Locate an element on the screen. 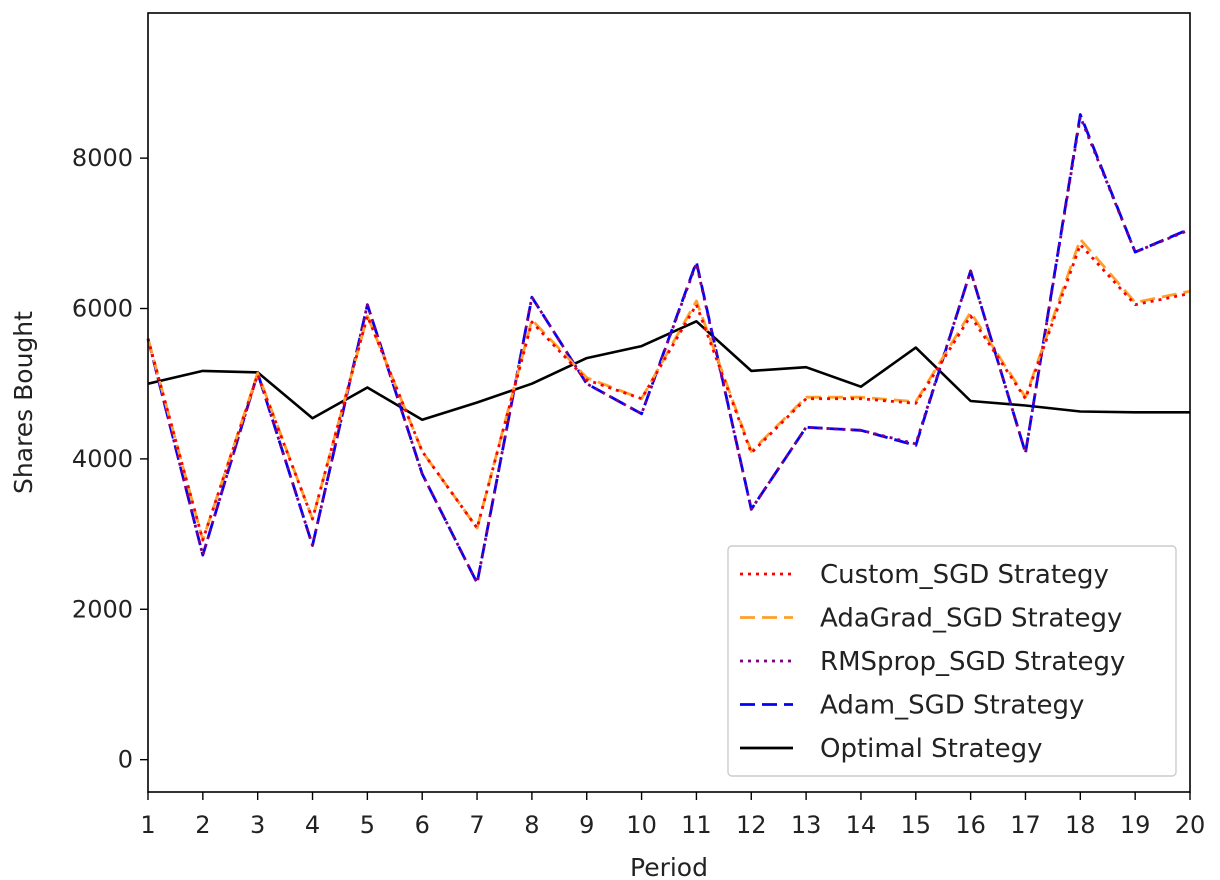 The height and width of the screenshot is (880, 1220). x-tick-label: 1 is located at coordinates (147, 825).